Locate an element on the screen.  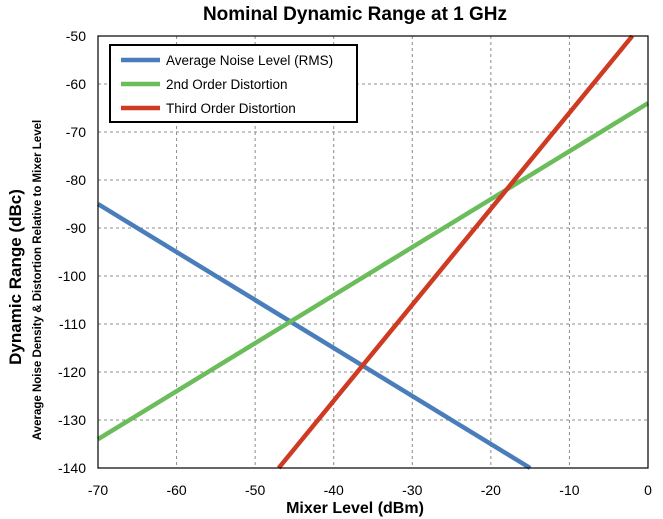
y-axis-title: Dynamic Range (dBc) is located at coordinates (15, 277).